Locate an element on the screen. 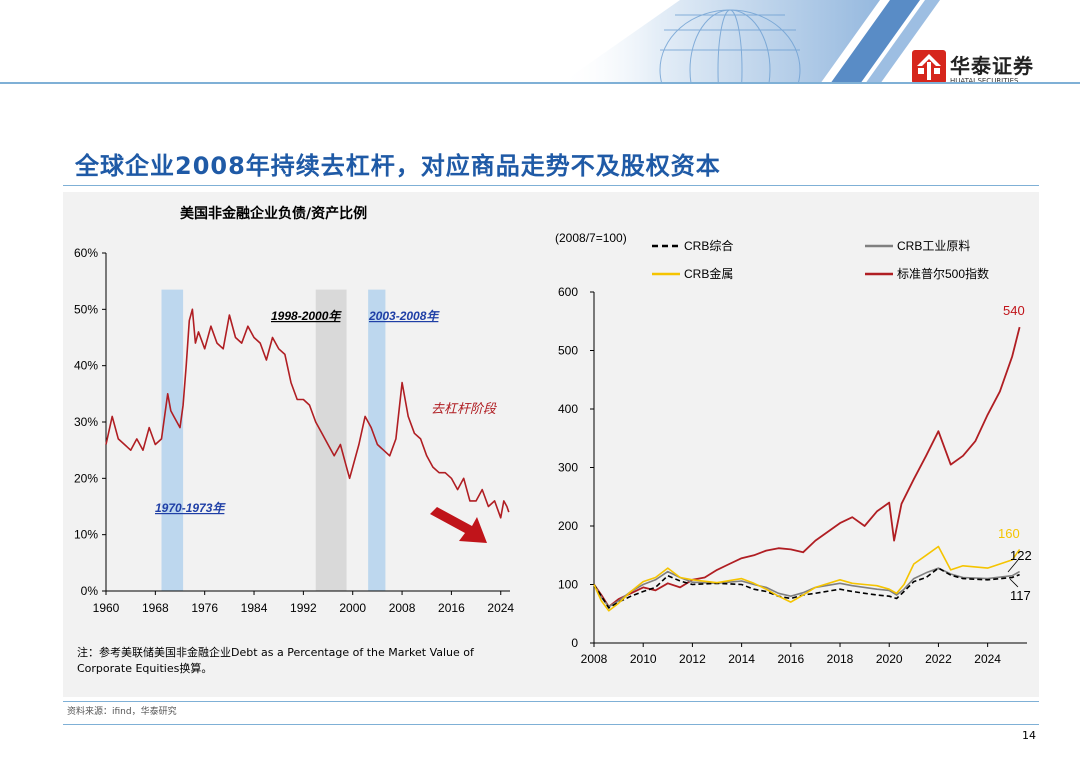  right-y-tick-label: 100 is located at coordinates (568, 585).